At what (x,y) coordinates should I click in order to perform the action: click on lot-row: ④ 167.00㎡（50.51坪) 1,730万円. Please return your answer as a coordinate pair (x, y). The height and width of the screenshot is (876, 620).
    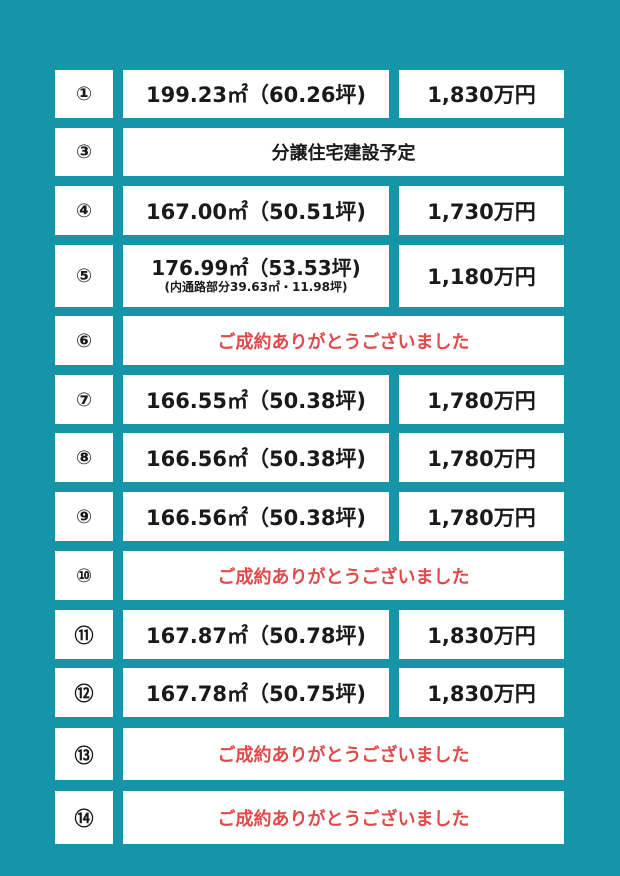
    Looking at the image, I should click on (309, 210).